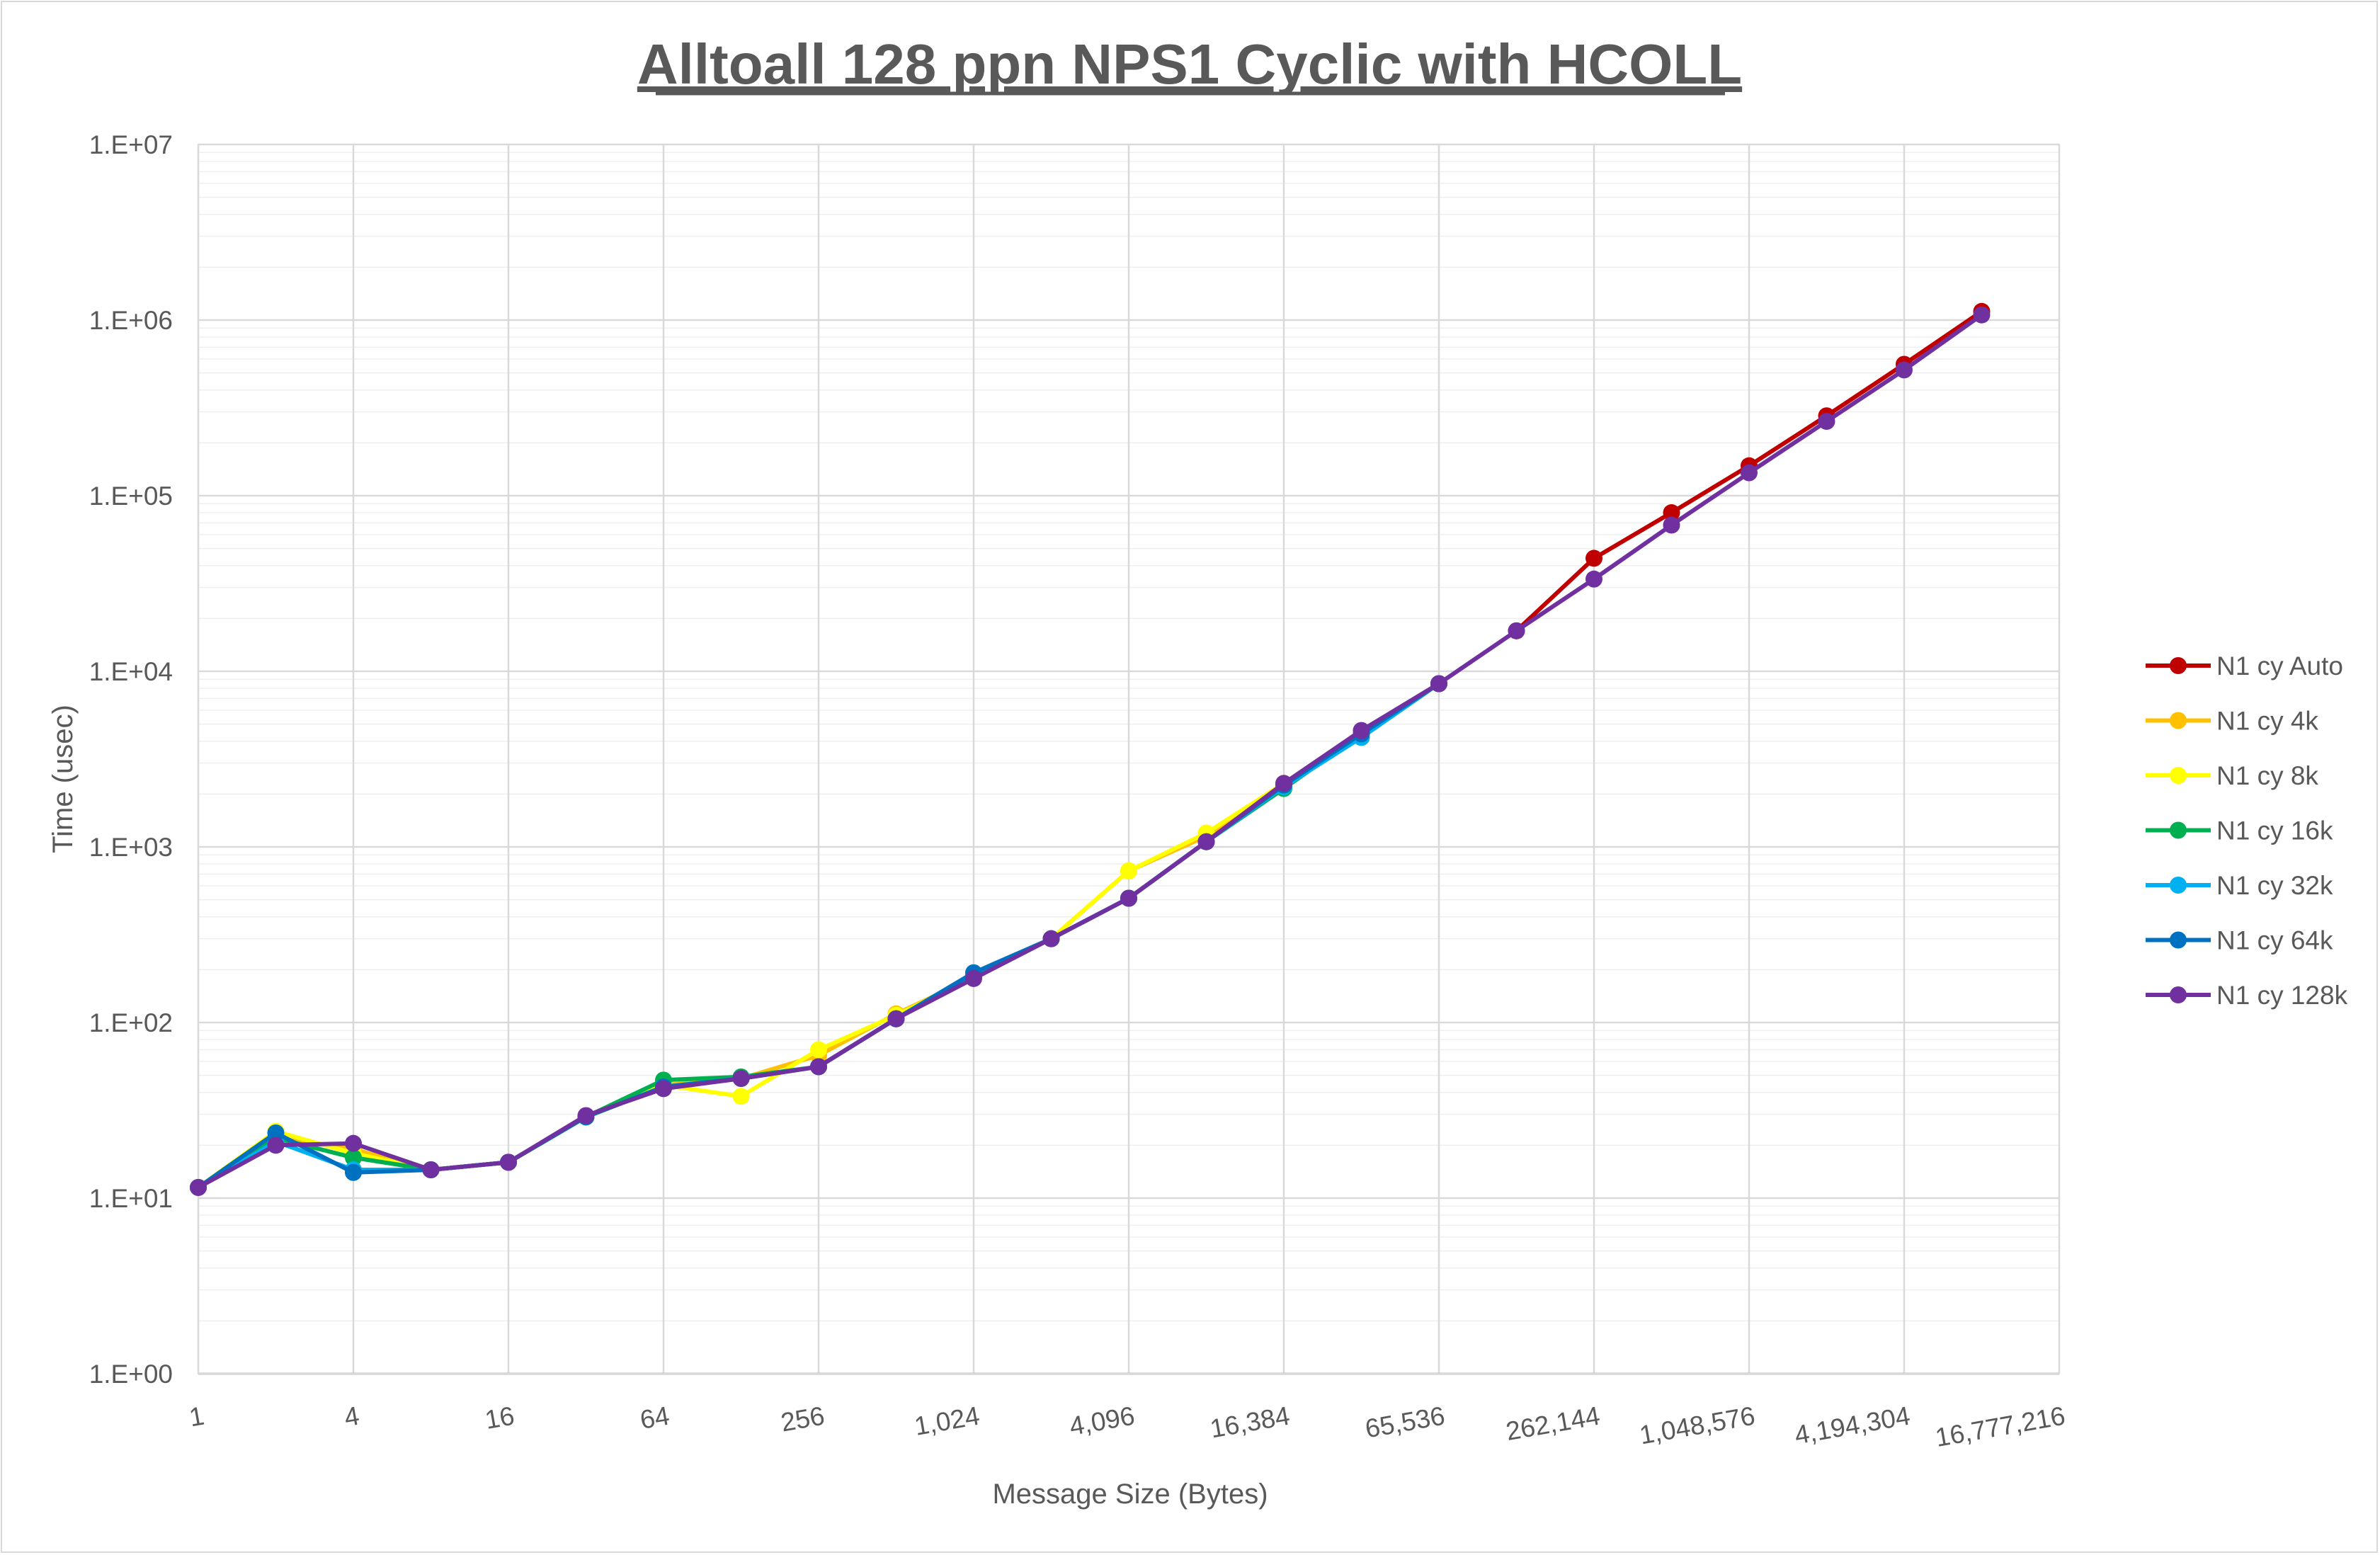  Describe the element at coordinates (2267, 776) in the screenshot. I see `legend-label: N1 cy 8k` at that location.